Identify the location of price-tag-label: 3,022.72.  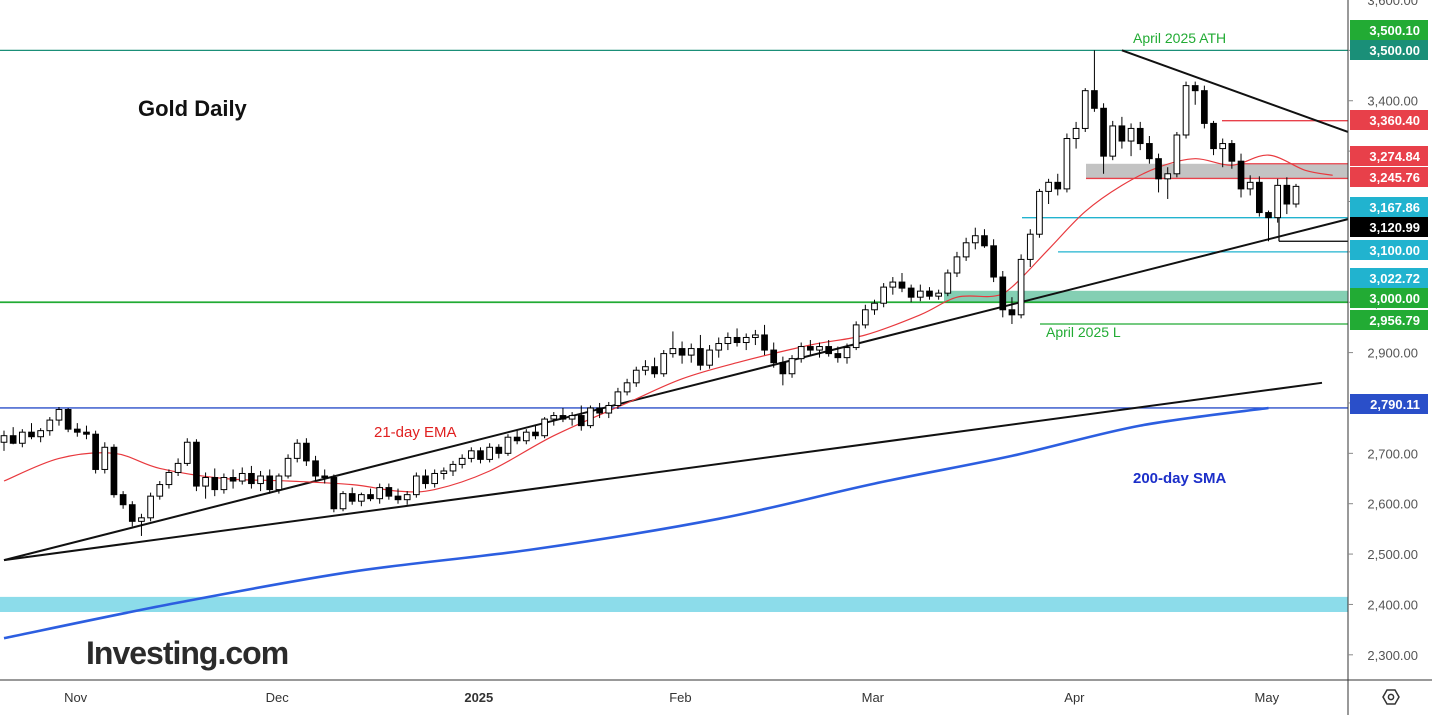
(1394, 278).